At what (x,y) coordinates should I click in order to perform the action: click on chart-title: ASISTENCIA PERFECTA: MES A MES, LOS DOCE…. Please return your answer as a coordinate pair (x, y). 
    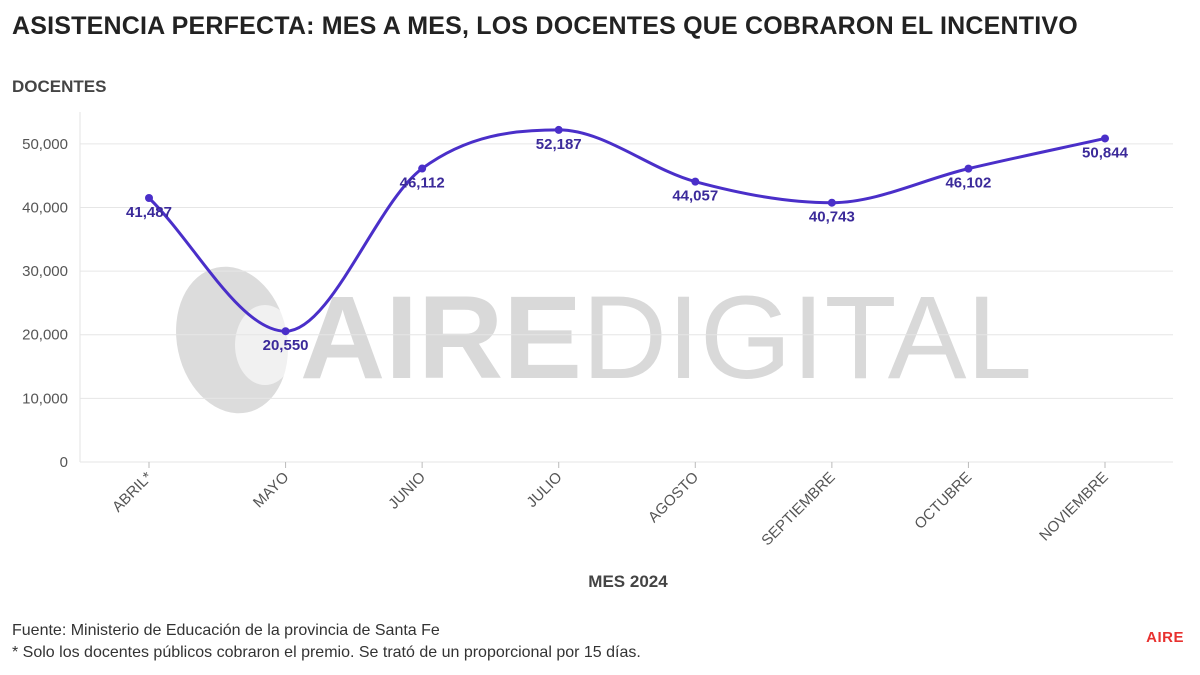
    Looking at the image, I should click on (545, 26).